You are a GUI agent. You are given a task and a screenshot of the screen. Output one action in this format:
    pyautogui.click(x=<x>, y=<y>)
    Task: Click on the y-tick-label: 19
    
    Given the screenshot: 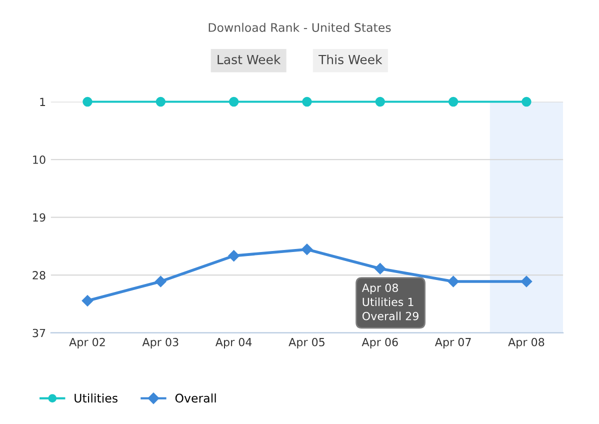 What is the action you would take?
    pyautogui.click(x=39, y=217)
    